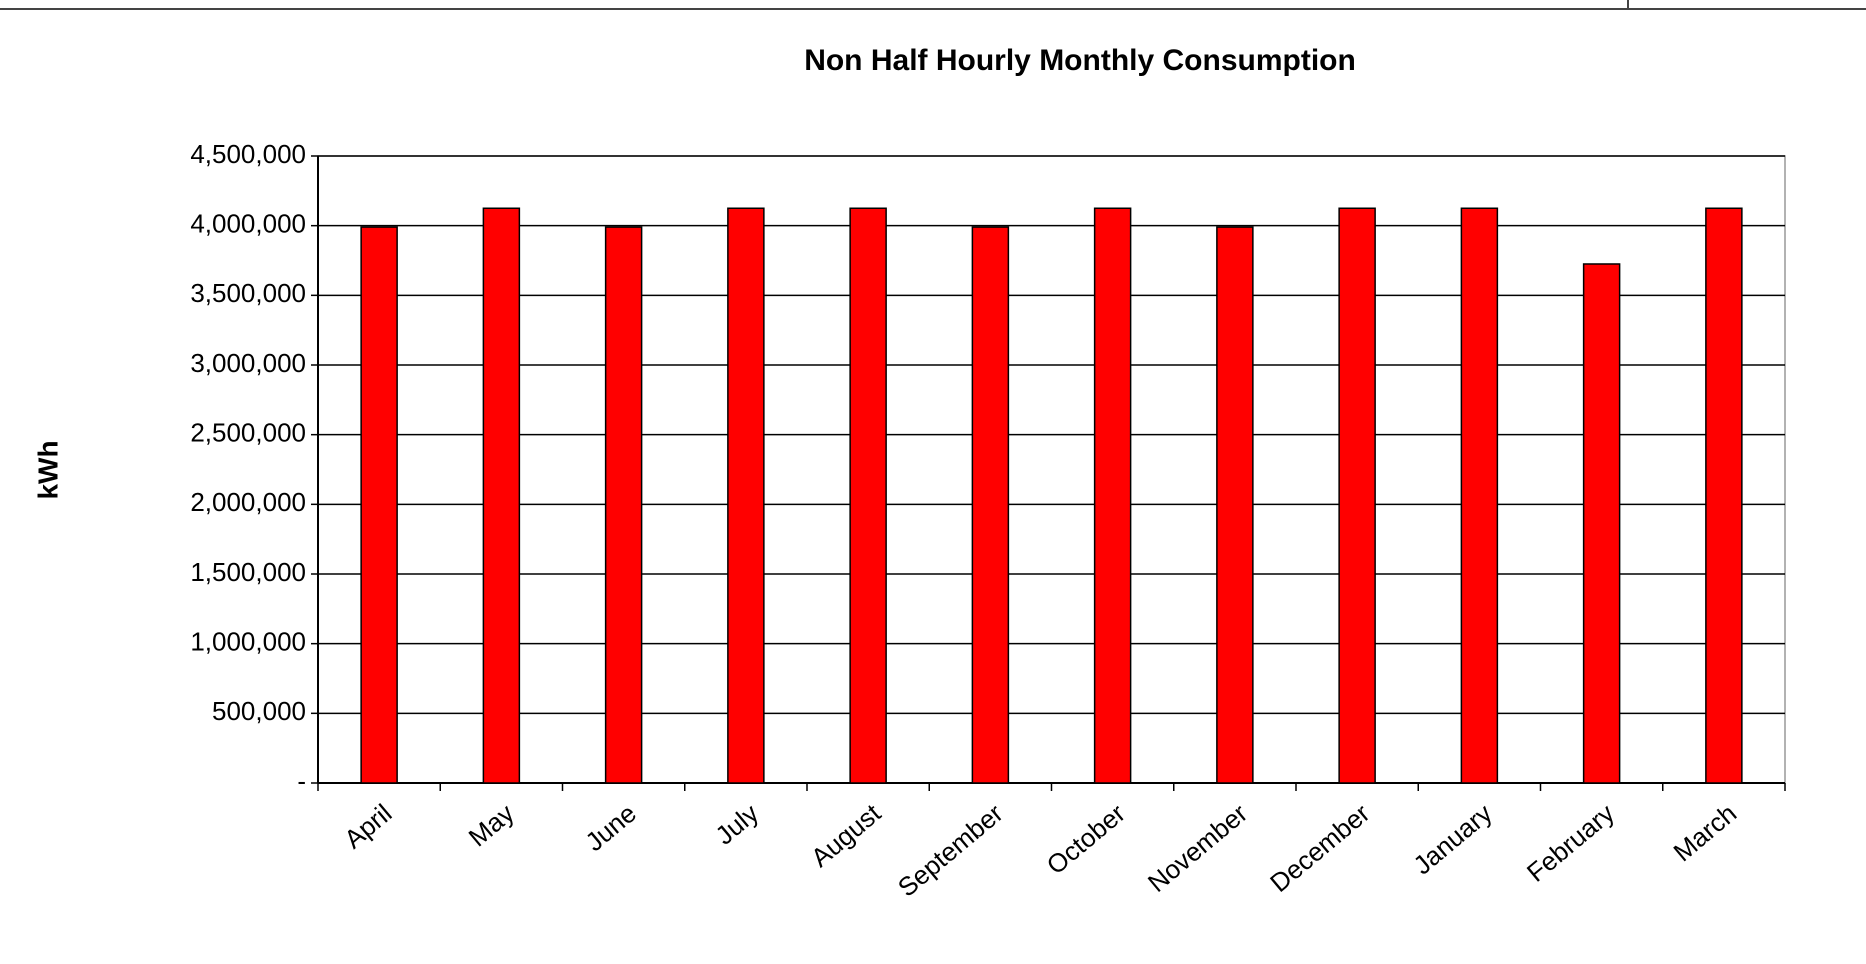  I want to click on x-tick-label: August, so click(846, 835).